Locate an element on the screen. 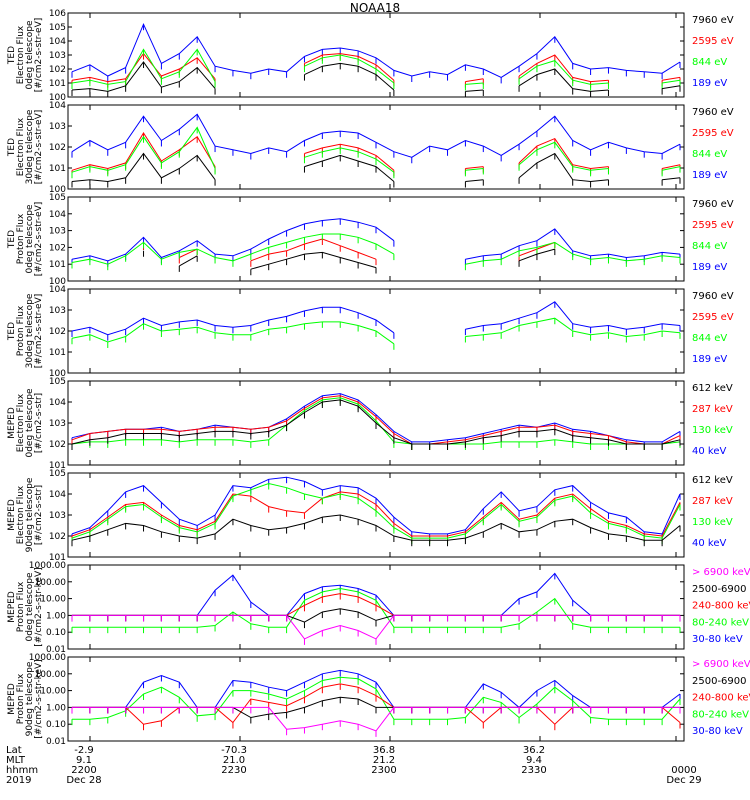 The width and height of the screenshot is (750, 800). footer-label-year: 2019 is located at coordinates (19, 780).